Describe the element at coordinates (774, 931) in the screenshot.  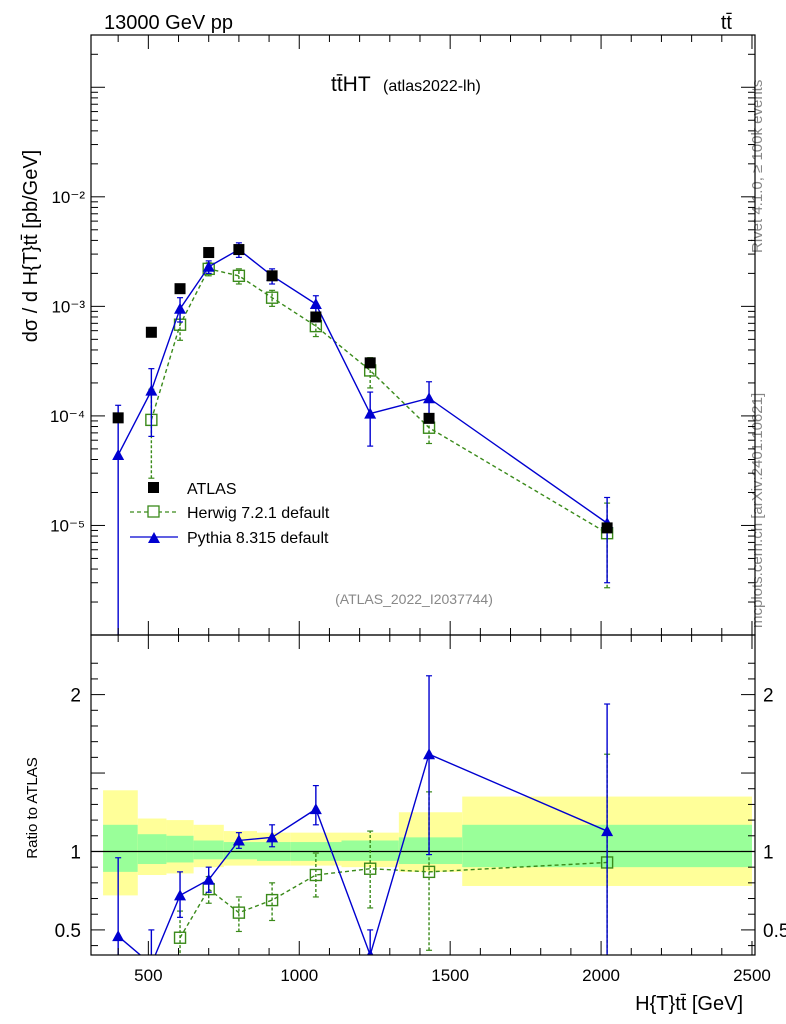
I see `ratio-y-tick-label-right: 0.5` at that location.